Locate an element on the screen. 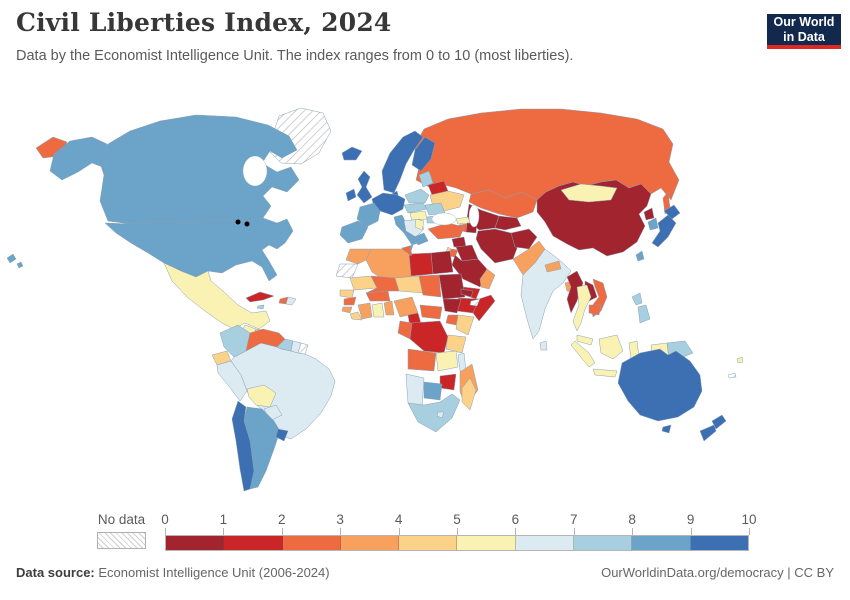 The image size is (850, 600). license-link: CC BY is located at coordinates (814, 572).